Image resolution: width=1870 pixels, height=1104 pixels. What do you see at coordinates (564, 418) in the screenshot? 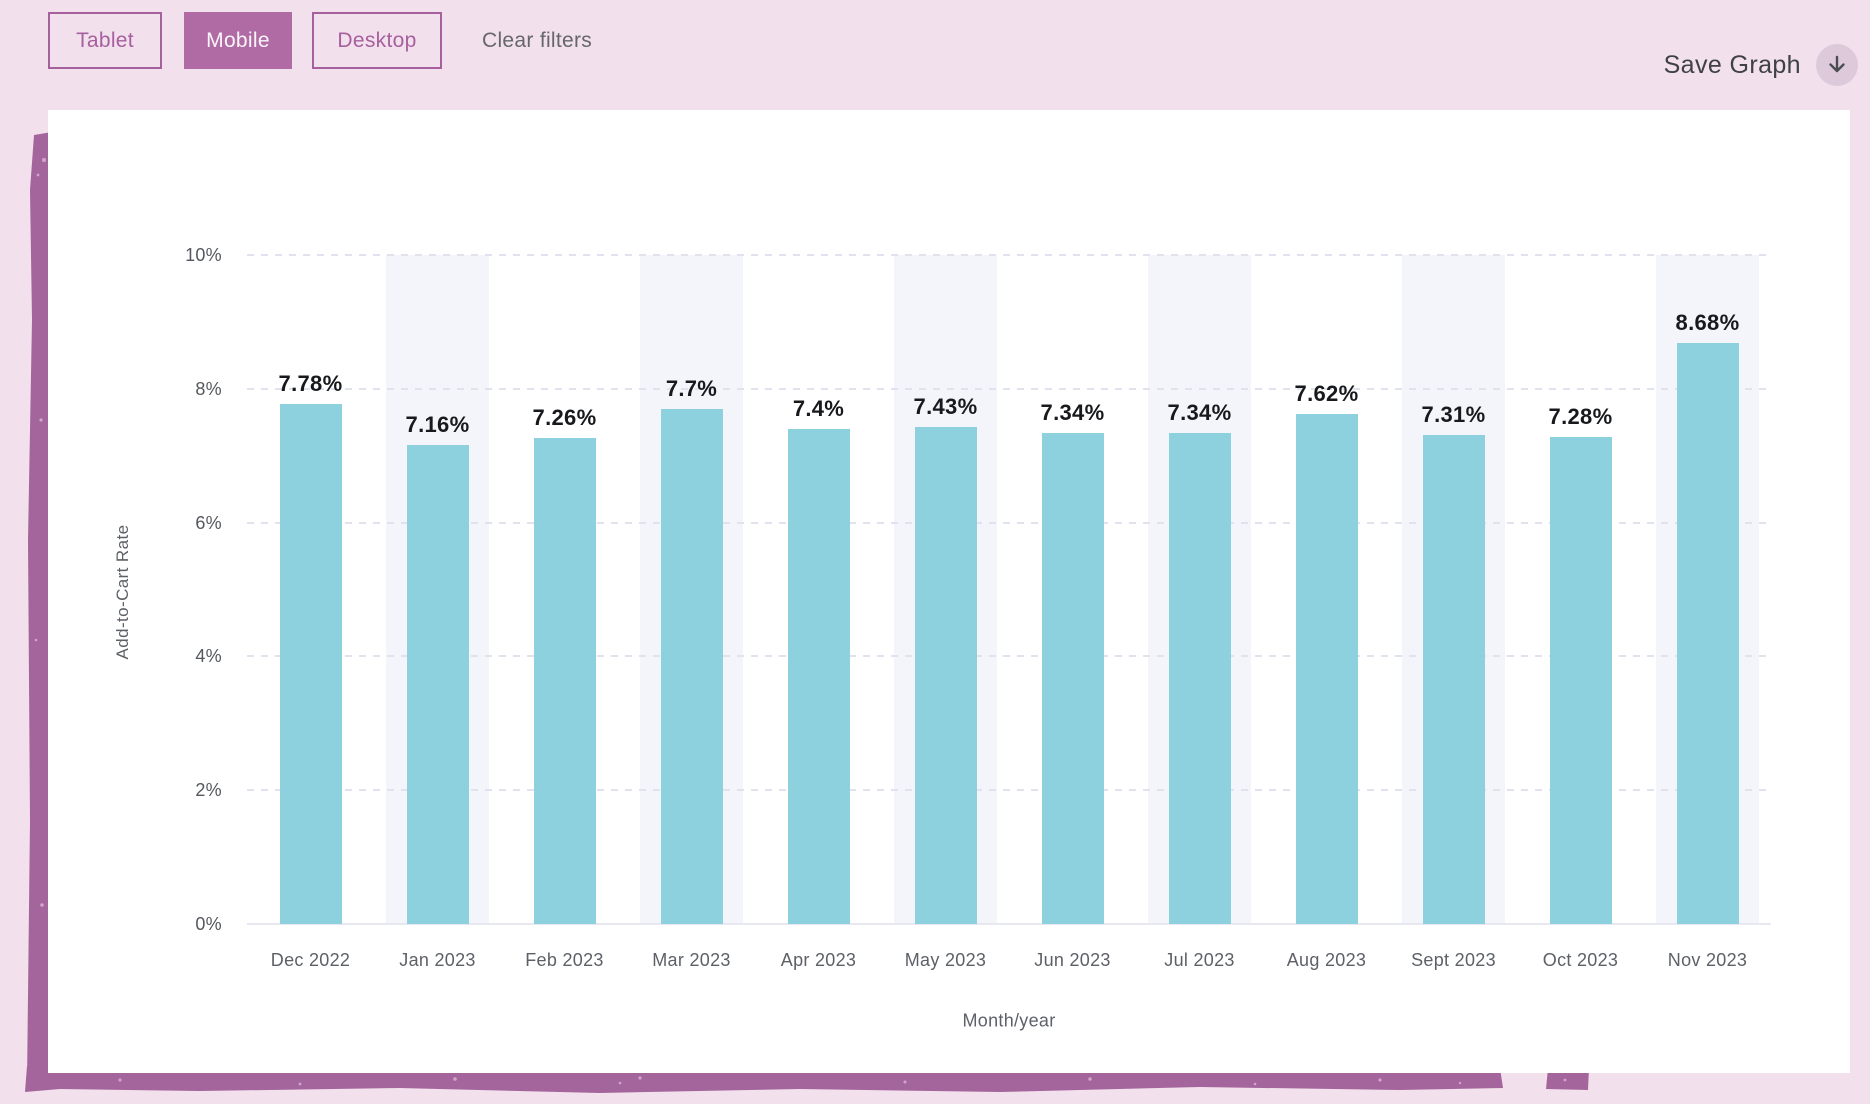
I see `bar-value-label: 7.26%` at bounding box center [564, 418].